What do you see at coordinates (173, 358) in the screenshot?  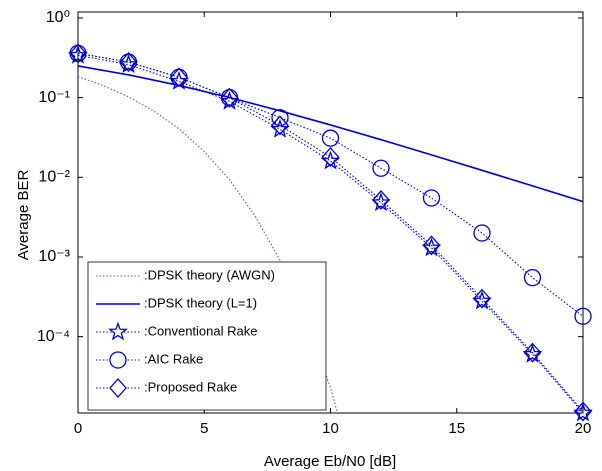 I see `legend-label: :AIC Rake` at bounding box center [173, 358].